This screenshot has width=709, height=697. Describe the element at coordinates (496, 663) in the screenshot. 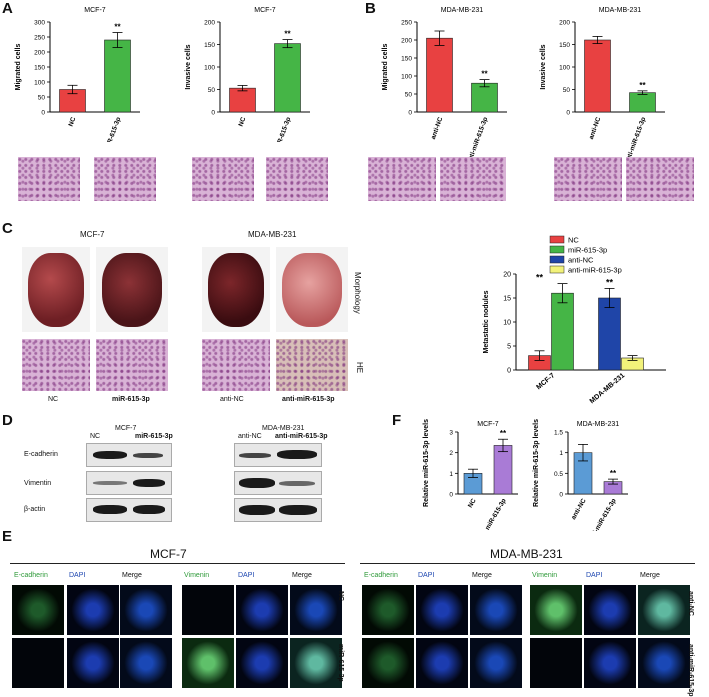

I see `if-image-mda-r1-c2` at that location.